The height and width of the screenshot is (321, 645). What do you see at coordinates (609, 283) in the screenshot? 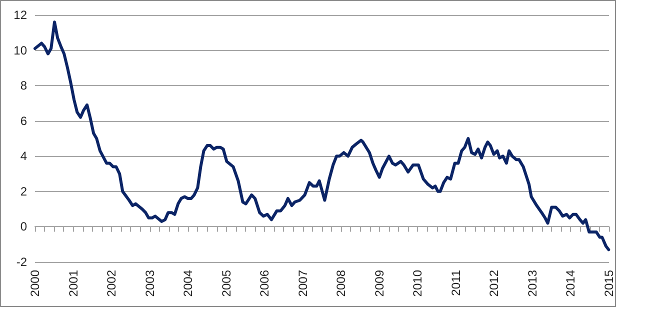
I see `x-tick-label: 2015` at bounding box center [609, 283].